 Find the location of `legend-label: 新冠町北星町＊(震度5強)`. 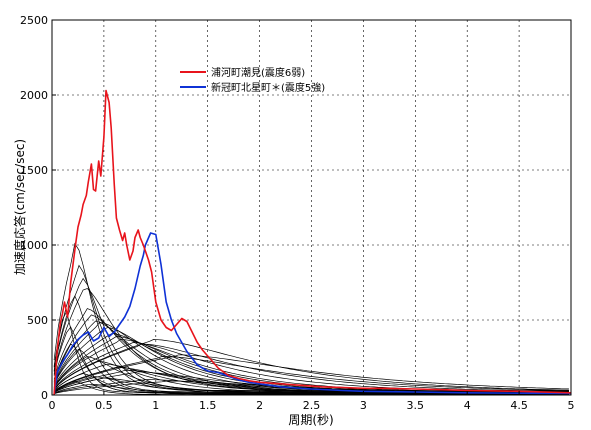

legend-label: 新冠町北星町＊(震度5強) is located at coordinates (268, 87).